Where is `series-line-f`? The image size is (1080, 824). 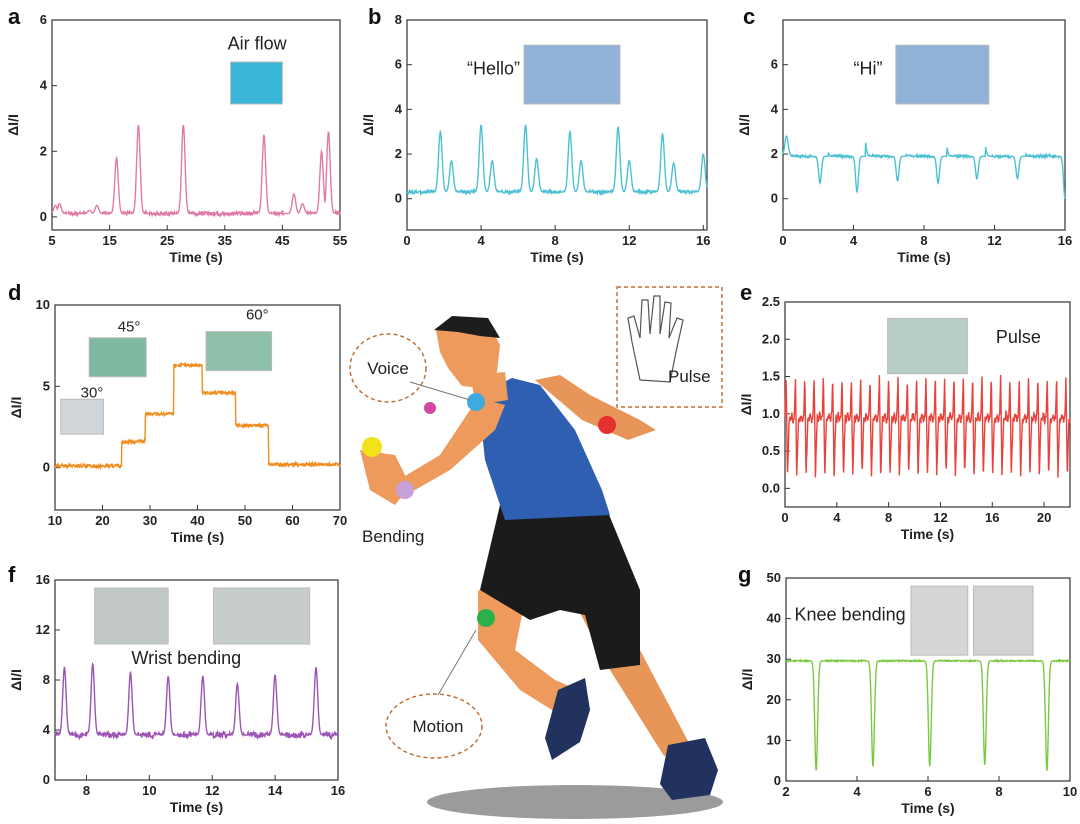
series-line-f is located at coordinates (196, 701).